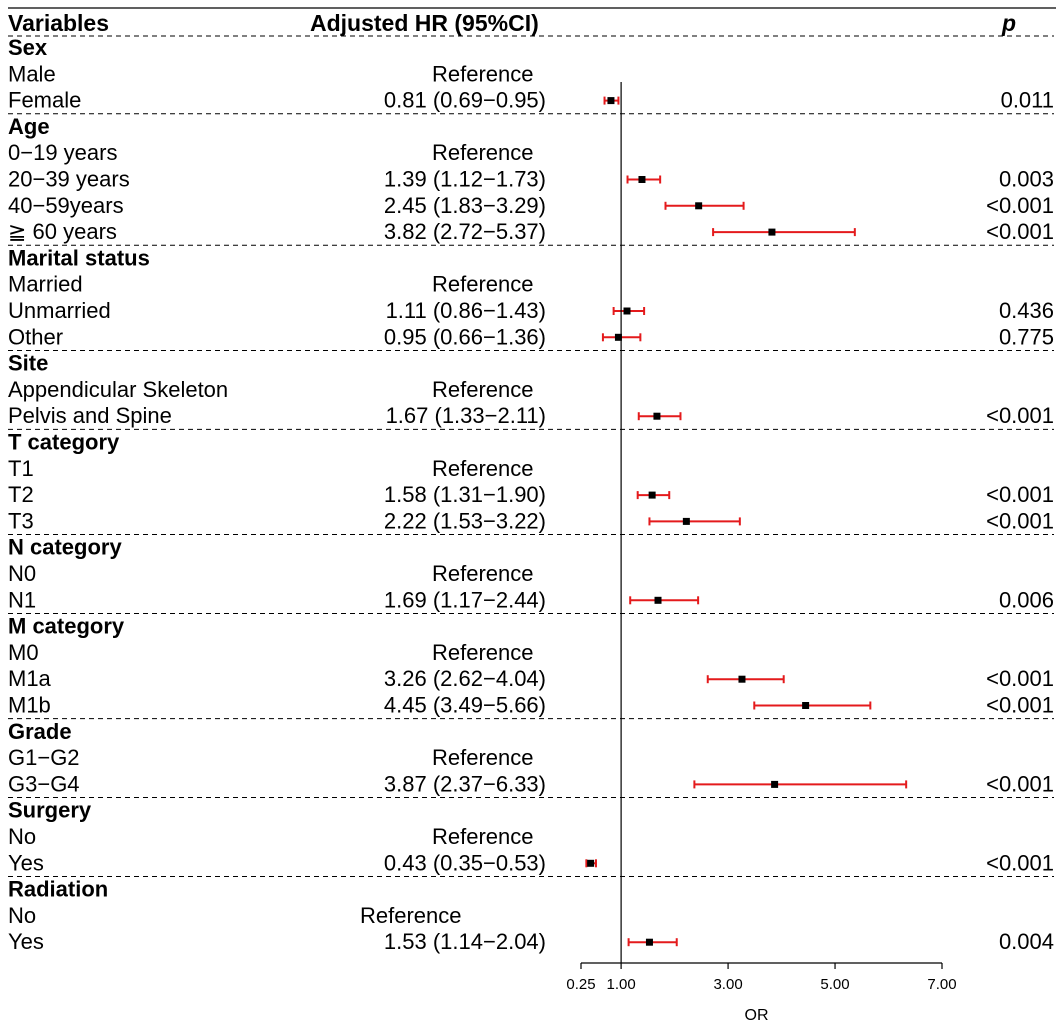  What do you see at coordinates (28, 47) in the screenshot?
I see `group-title: Sex` at bounding box center [28, 47].